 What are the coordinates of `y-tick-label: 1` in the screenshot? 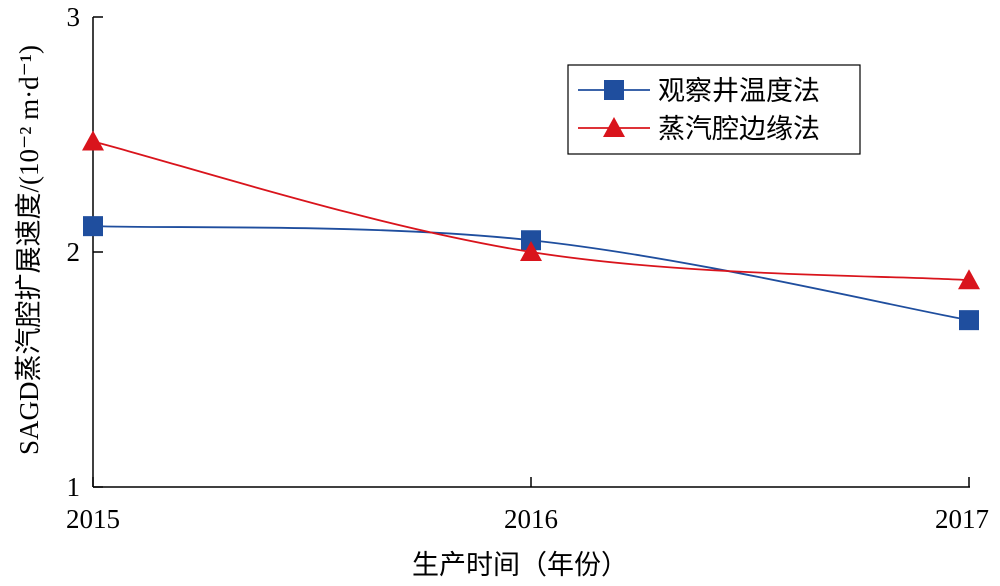 It's located at (74, 487).